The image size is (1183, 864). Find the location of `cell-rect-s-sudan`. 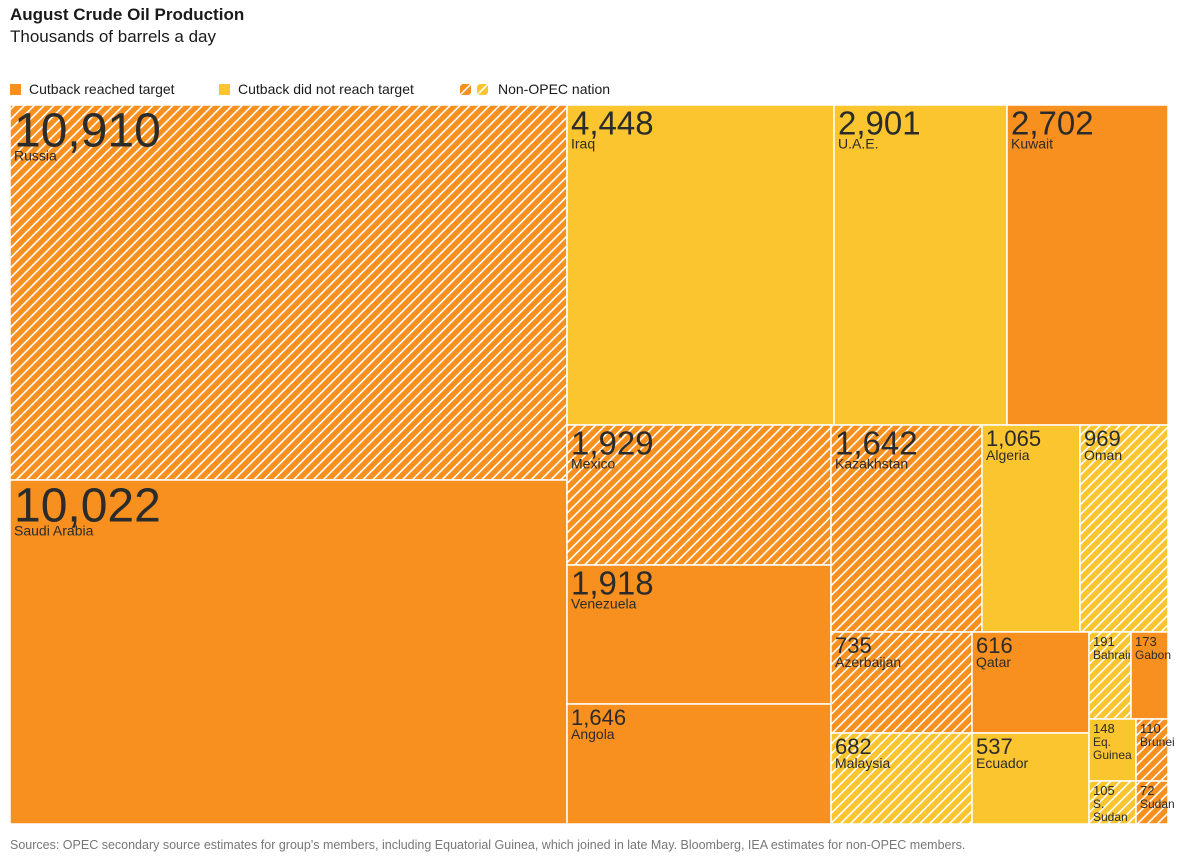

cell-rect-s-sudan is located at coordinates (1112, 802).